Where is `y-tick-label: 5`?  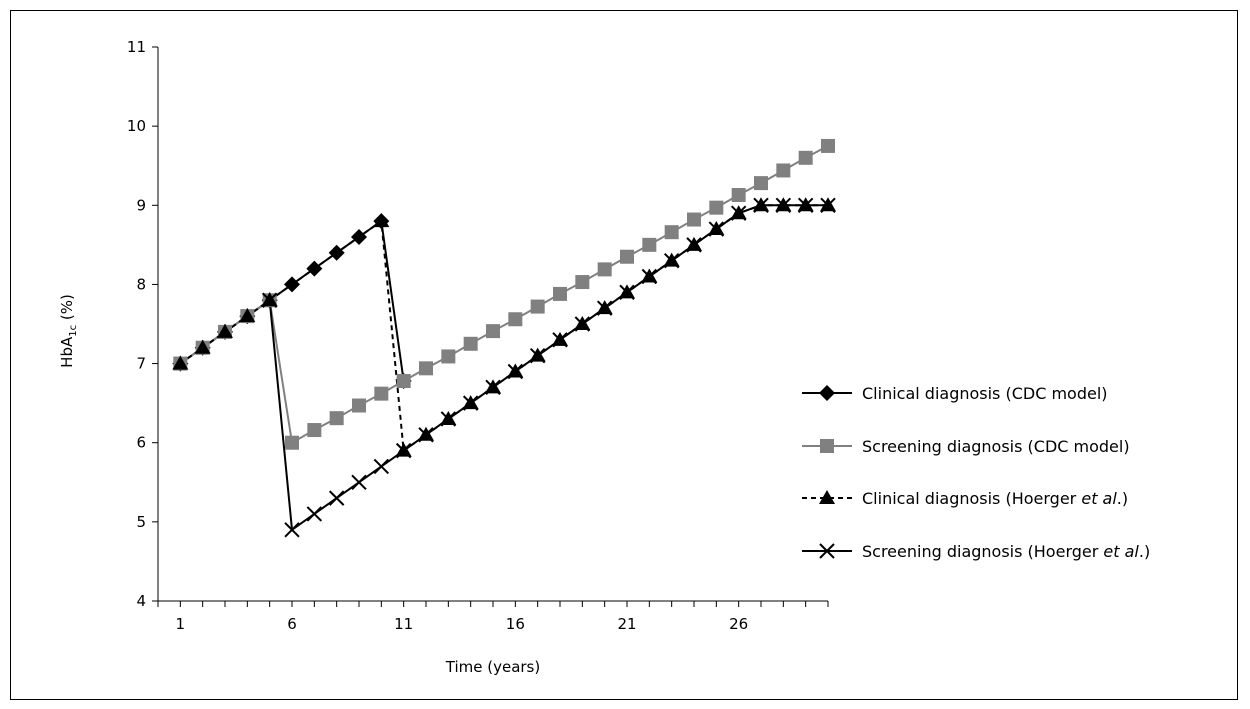
y-tick-label: 5 is located at coordinates (141, 522).